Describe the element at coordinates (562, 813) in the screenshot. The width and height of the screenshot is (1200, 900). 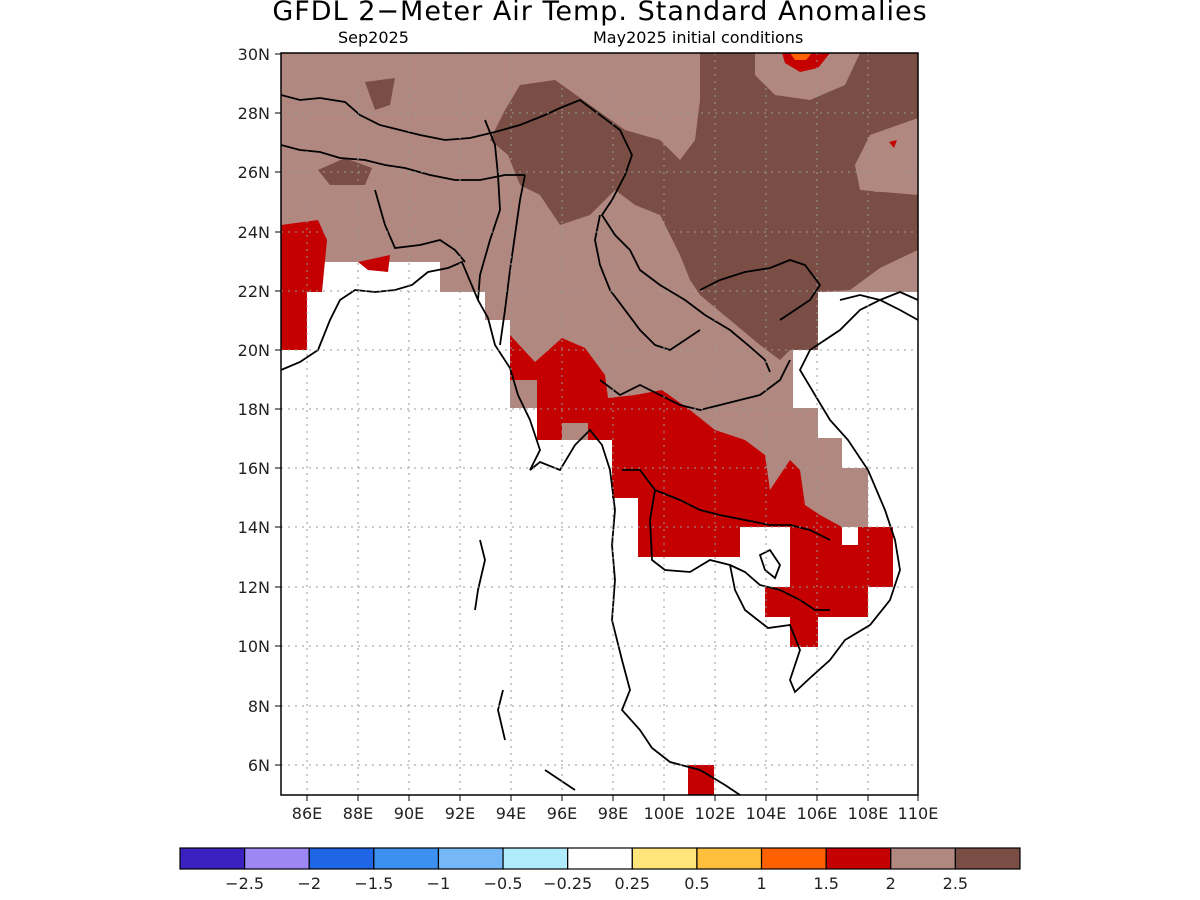
I see `lon-label: 96E` at that location.